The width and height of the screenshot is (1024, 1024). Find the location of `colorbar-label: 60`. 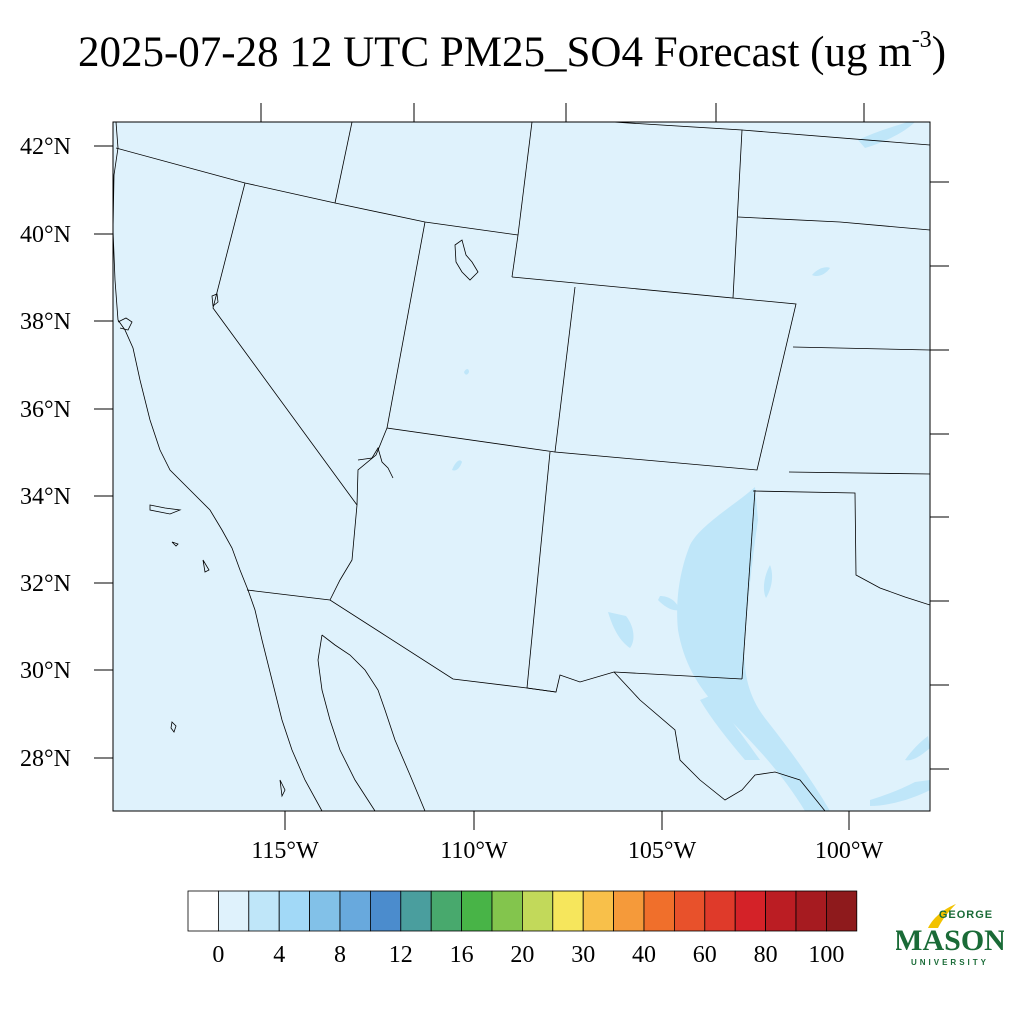

colorbar-label: 60 is located at coordinates (705, 955).